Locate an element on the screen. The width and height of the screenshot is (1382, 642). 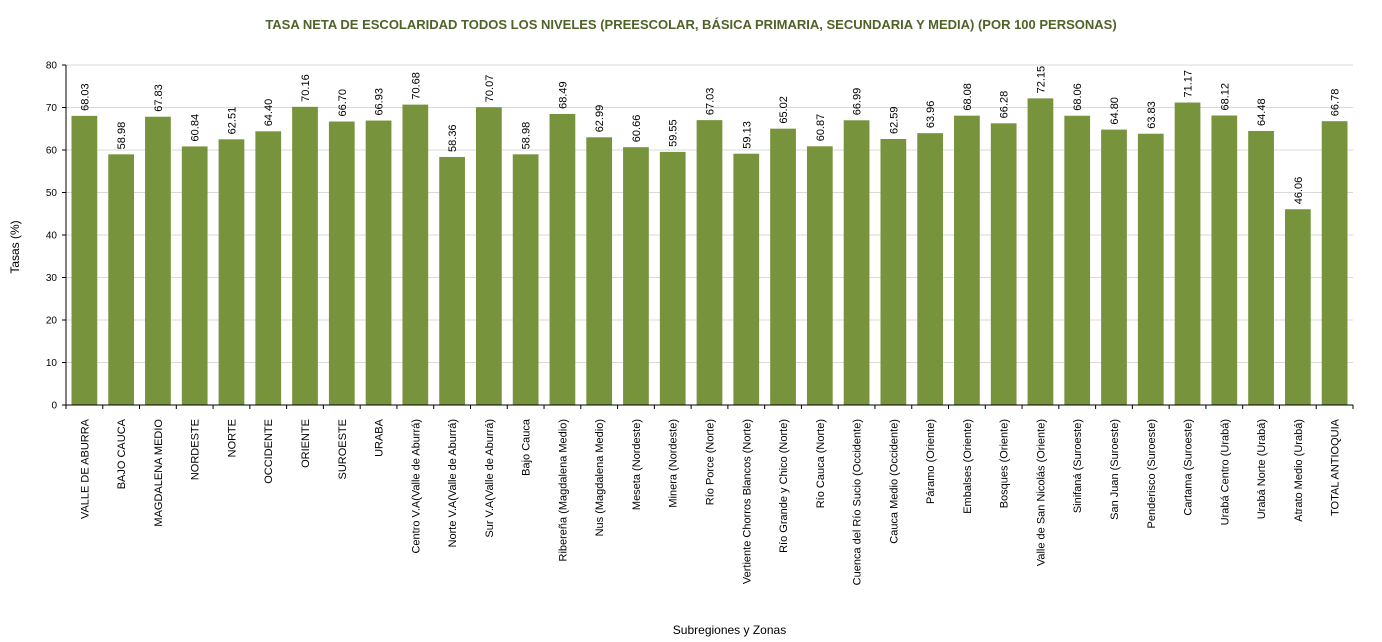
data-label: 59.13 is located at coordinates (747, 135).